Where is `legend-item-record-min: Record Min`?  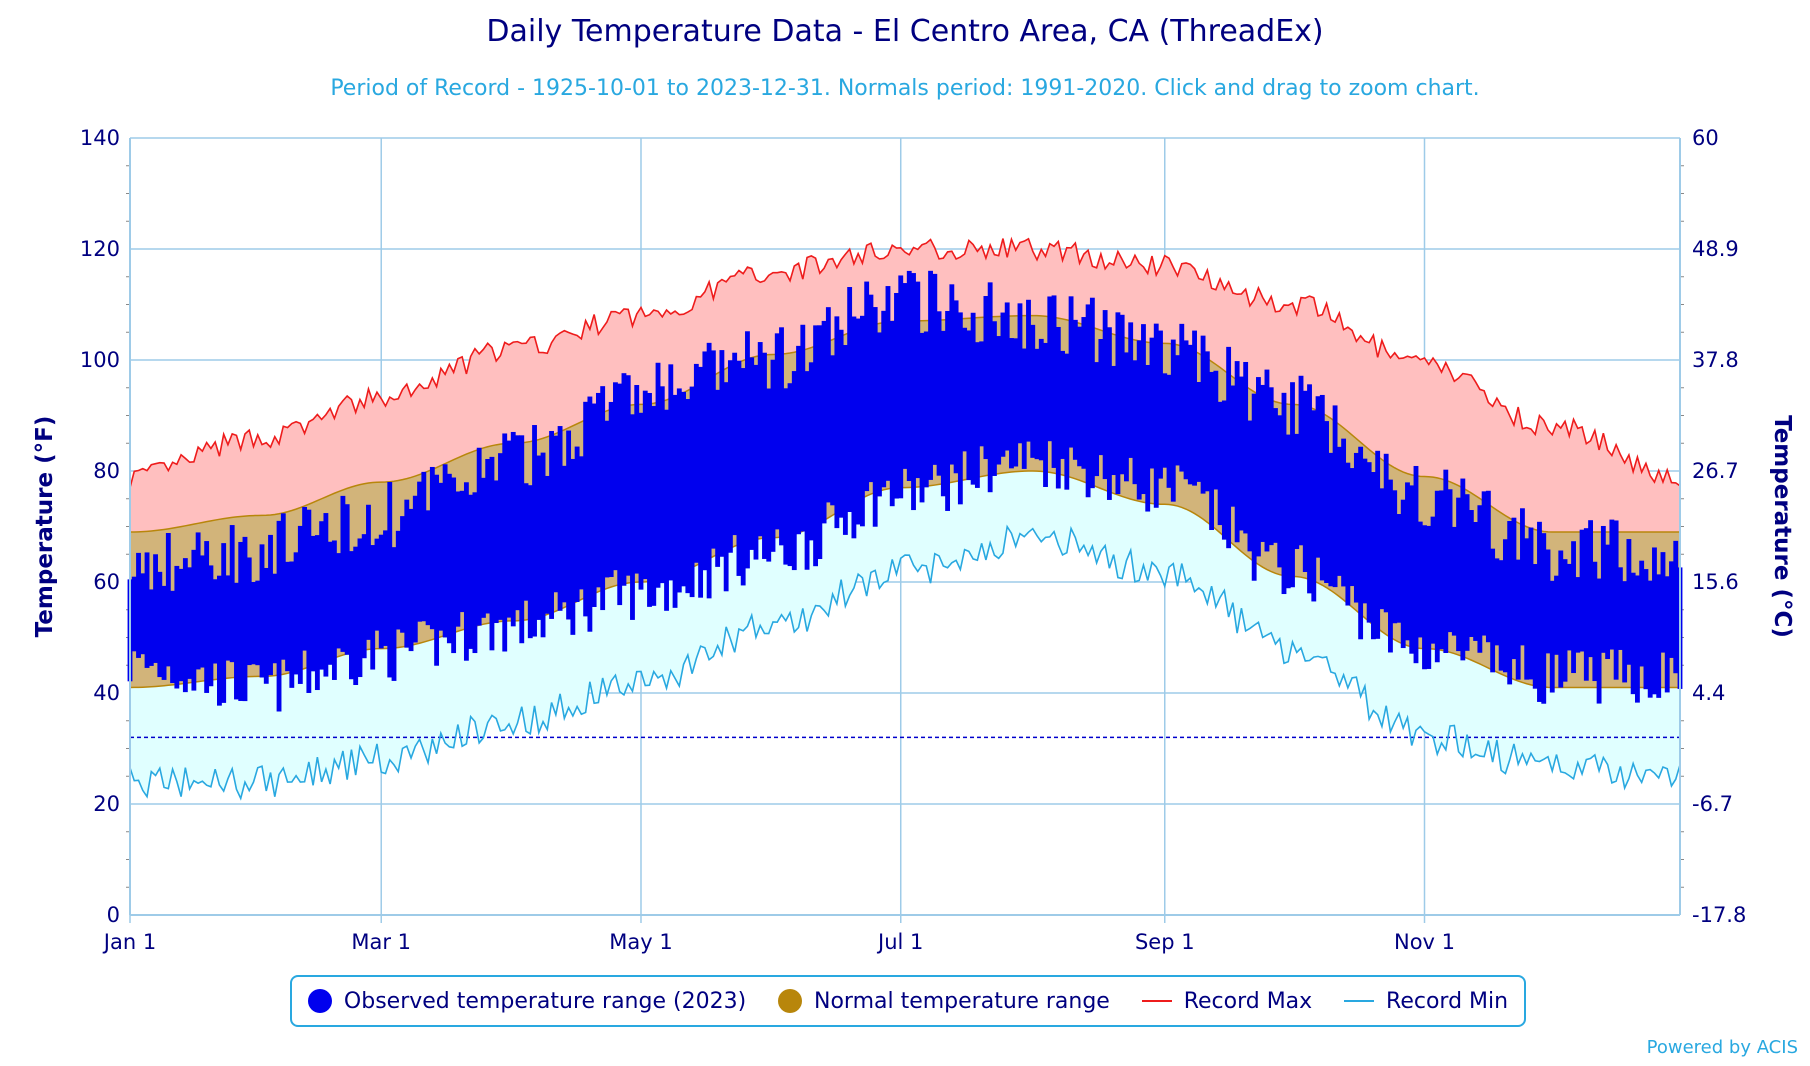 legend-item-record-min: Record Min is located at coordinates (1426, 1001).